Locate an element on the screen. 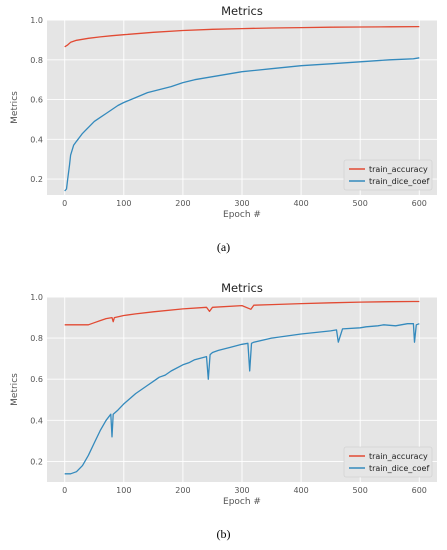 This screenshot has width=447, height=550. chart-0-xtick-label-0: 0 is located at coordinates (64, 203).